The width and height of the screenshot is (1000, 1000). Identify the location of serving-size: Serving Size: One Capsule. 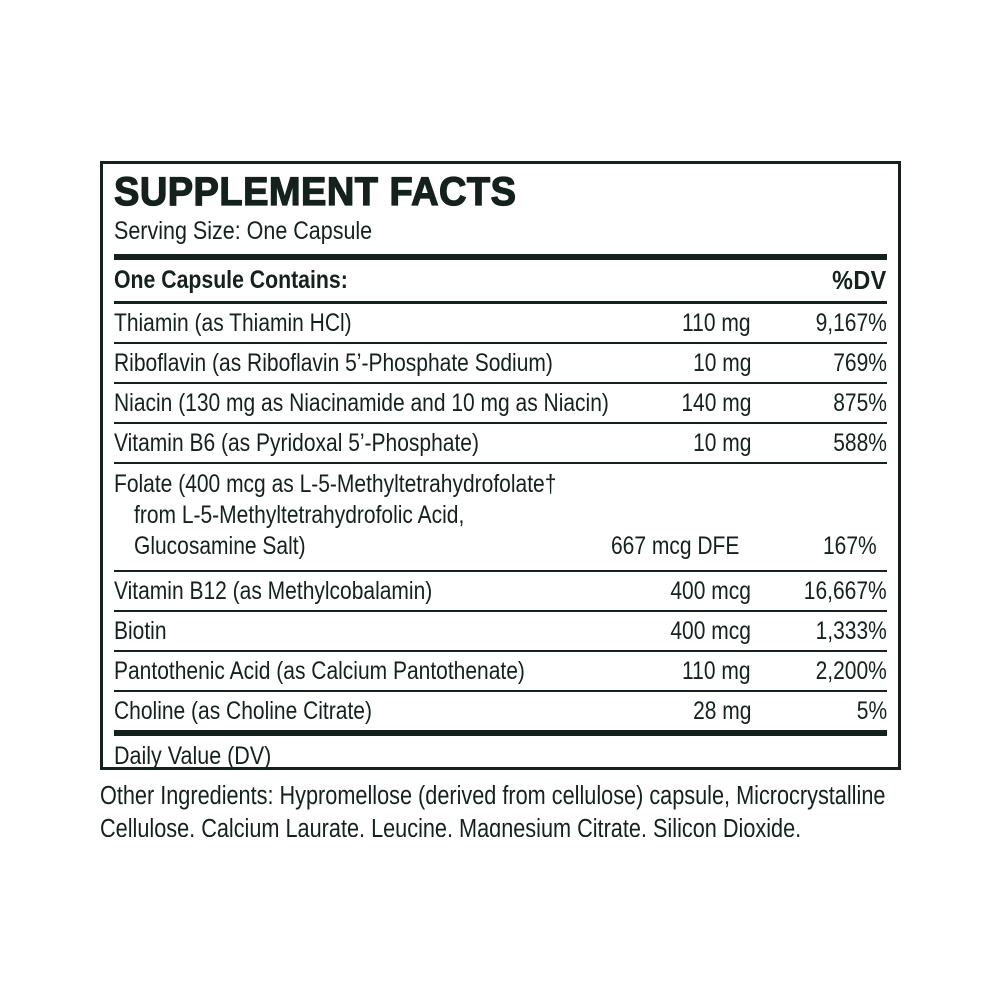
(243, 231).